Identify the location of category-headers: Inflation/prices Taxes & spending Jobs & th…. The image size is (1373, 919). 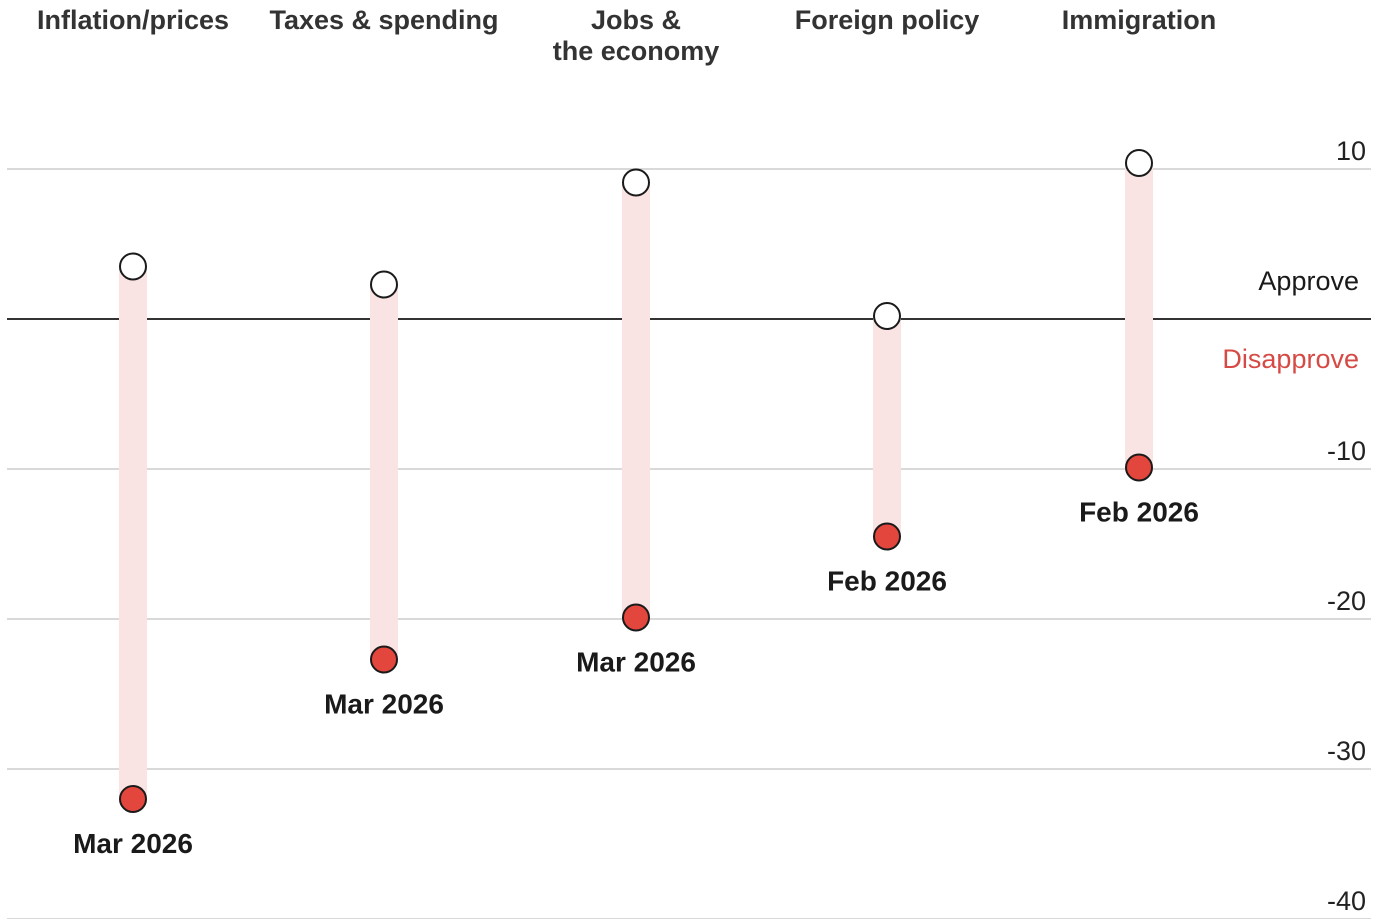
(626, 35).